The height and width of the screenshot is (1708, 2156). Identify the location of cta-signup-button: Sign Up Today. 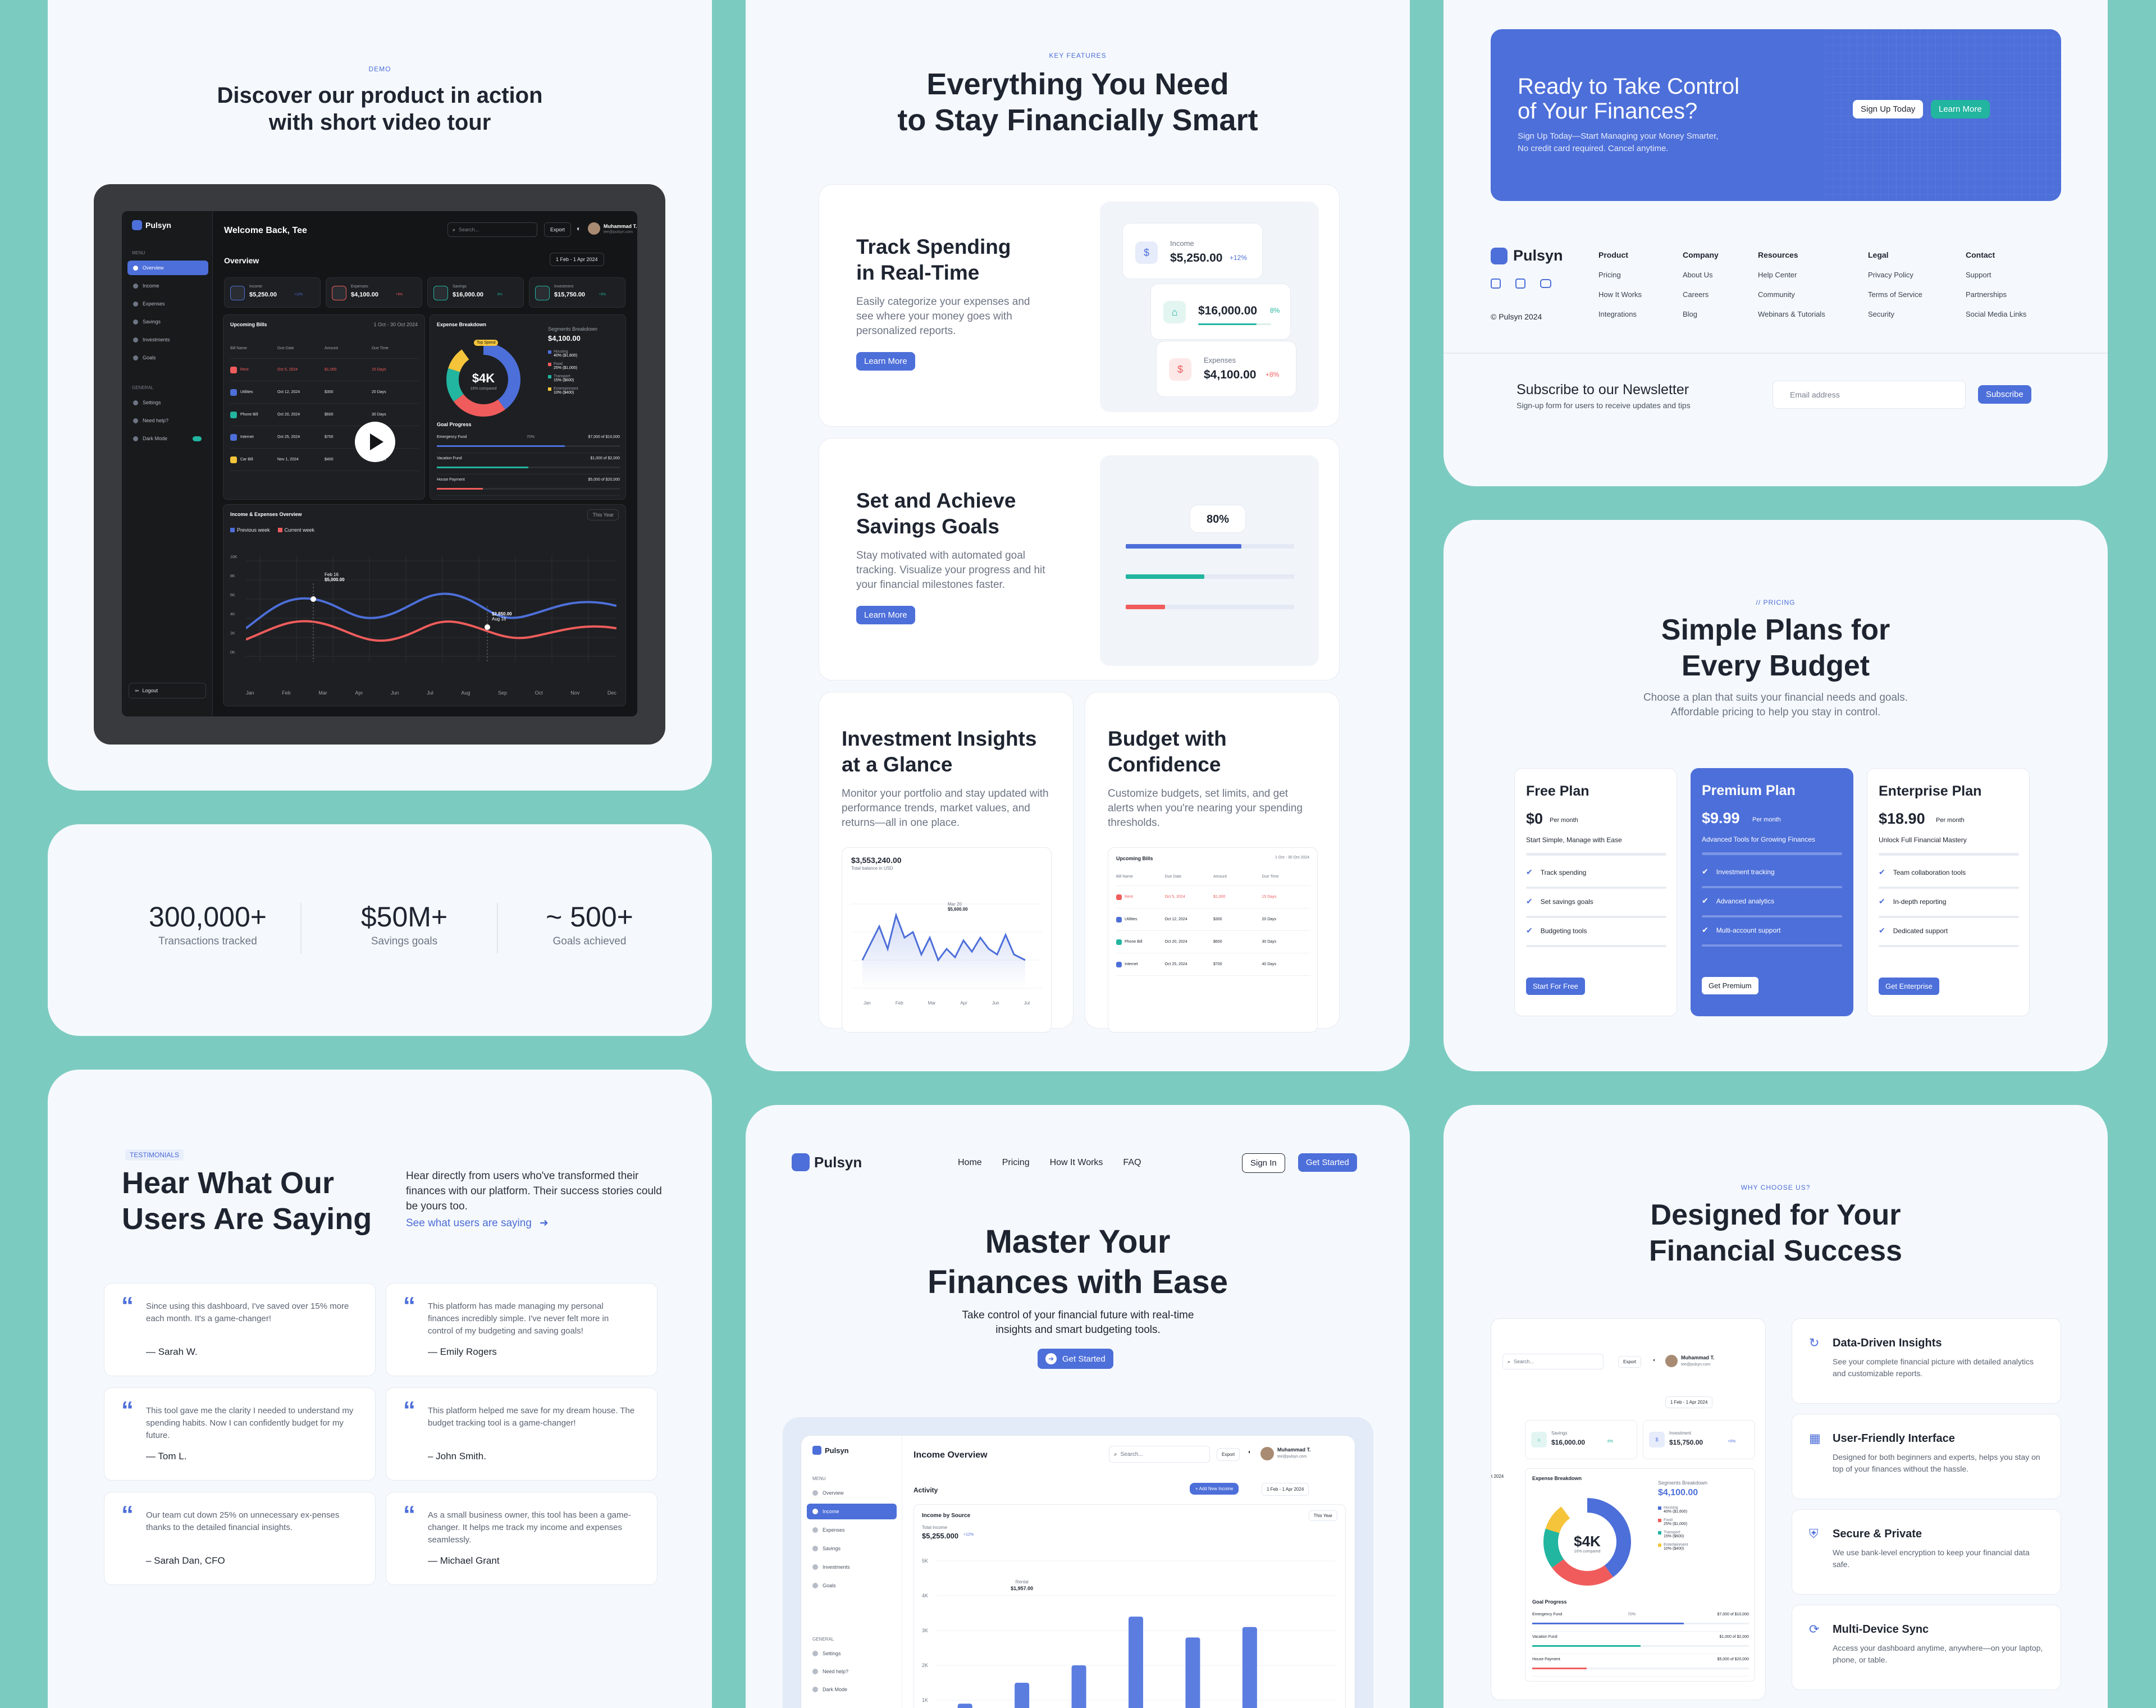
(1888, 109).